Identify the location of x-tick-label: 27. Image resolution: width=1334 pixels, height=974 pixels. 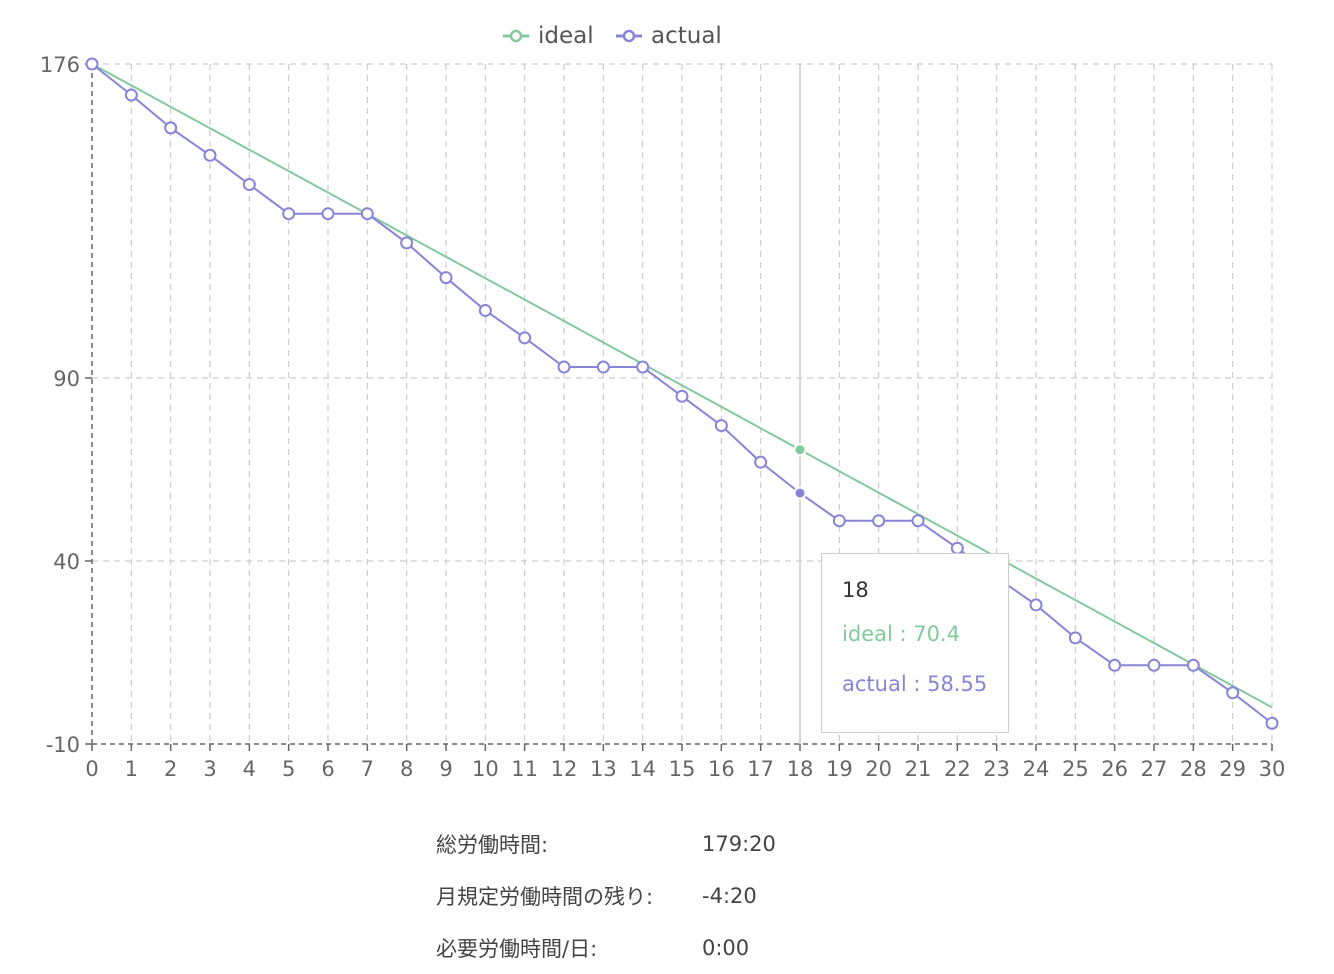
(1154, 769).